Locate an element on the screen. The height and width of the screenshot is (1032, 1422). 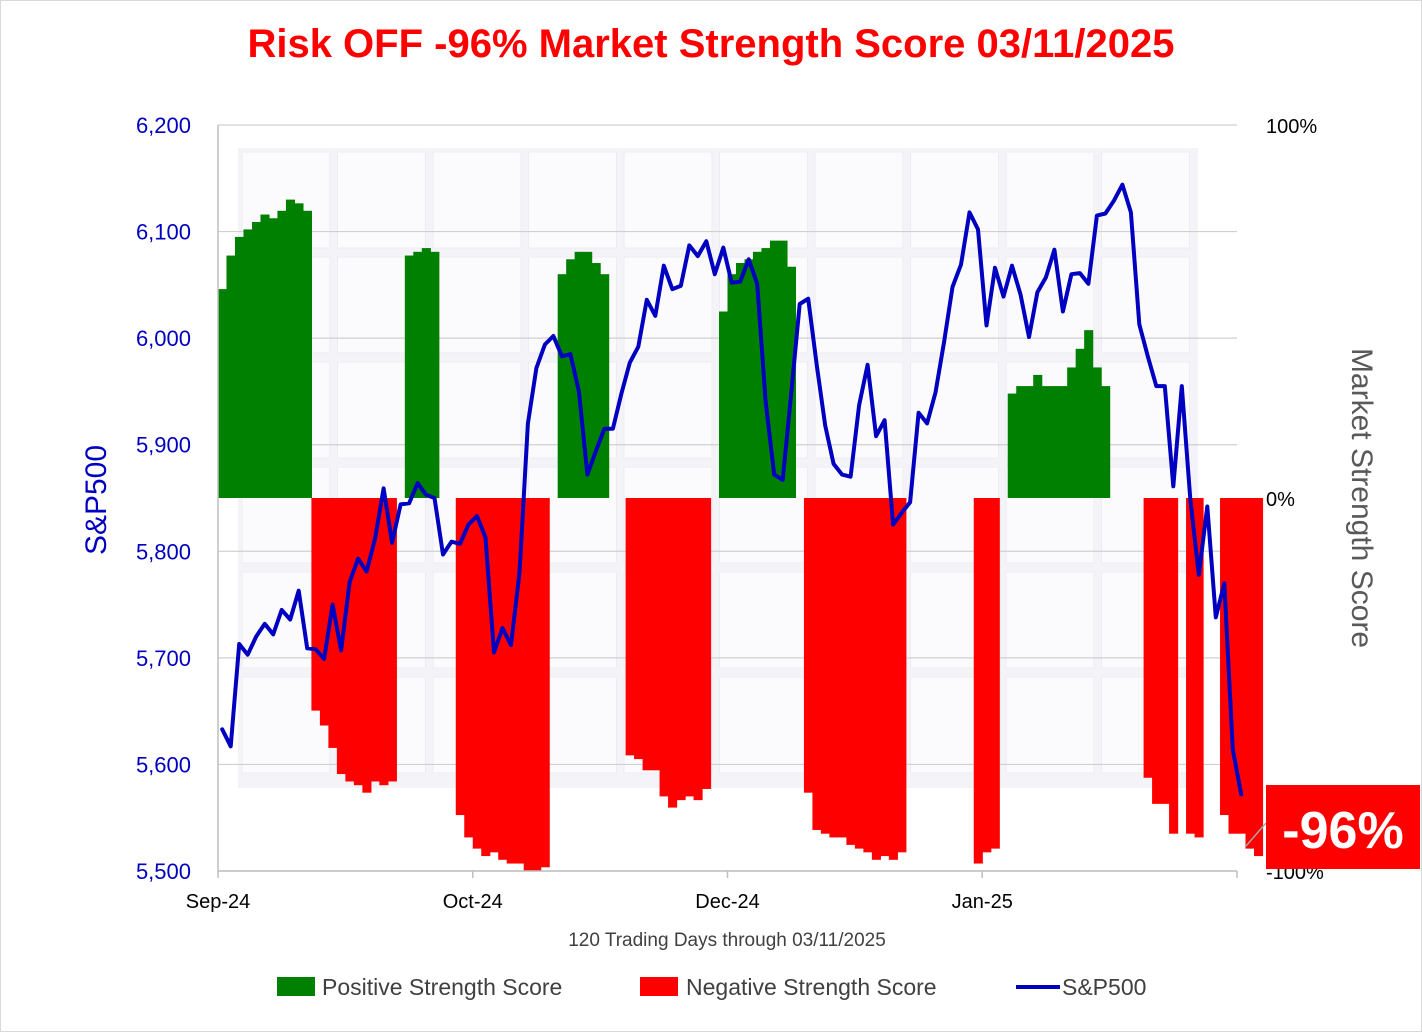
legend-label-positive: Positive Strength Score is located at coordinates (442, 987).